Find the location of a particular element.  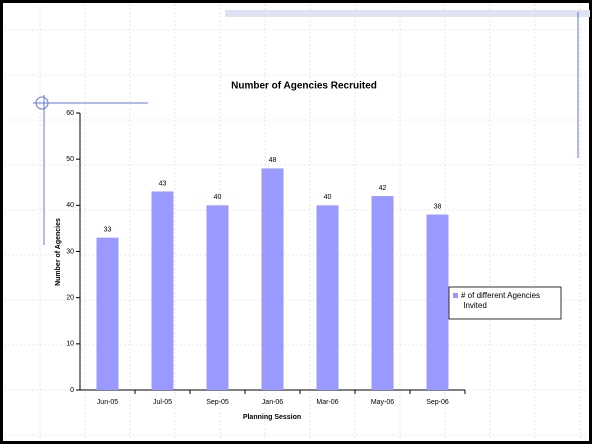

data-label: 33 is located at coordinates (108, 229).